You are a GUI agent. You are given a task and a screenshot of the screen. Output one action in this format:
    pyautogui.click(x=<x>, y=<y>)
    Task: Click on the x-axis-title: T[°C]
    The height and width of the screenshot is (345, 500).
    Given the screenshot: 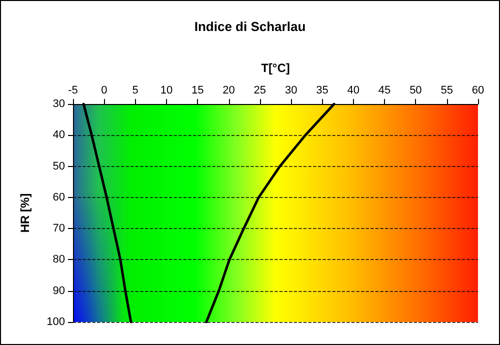 What is the action you would take?
    pyautogui.click(x=275, y=68)
    